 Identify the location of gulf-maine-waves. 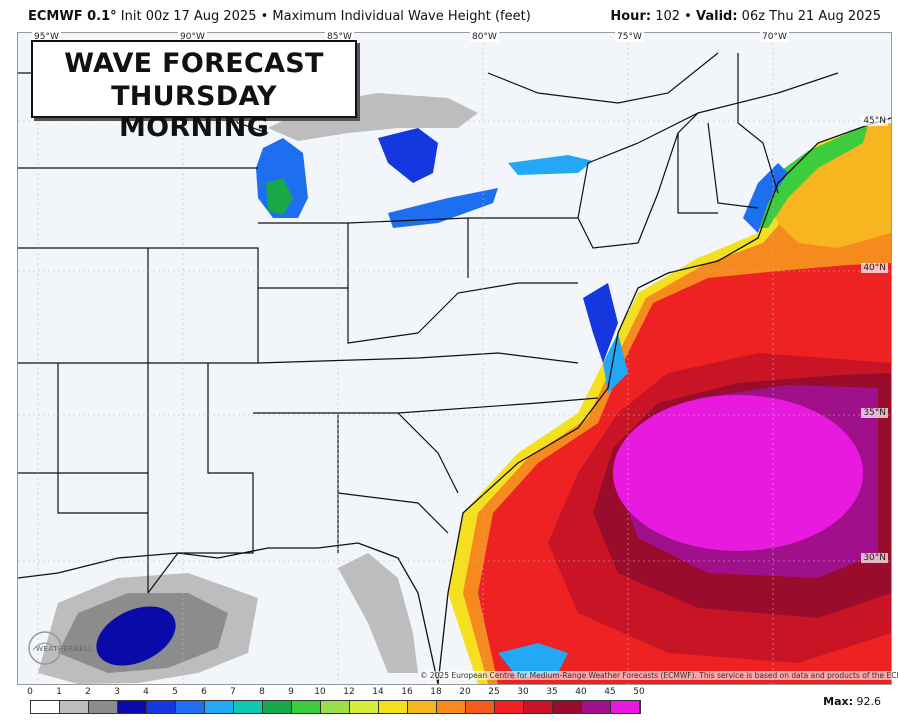
(827, 185).